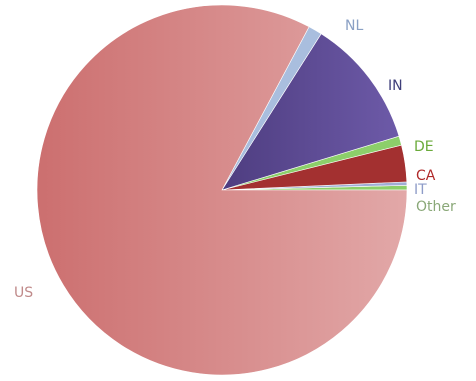 This screenshot has width=476, height=381. What do you see at coordinates (23, 293) in the screenshot?
I see `pie-label-us: US` at bounding box center [23, 293].